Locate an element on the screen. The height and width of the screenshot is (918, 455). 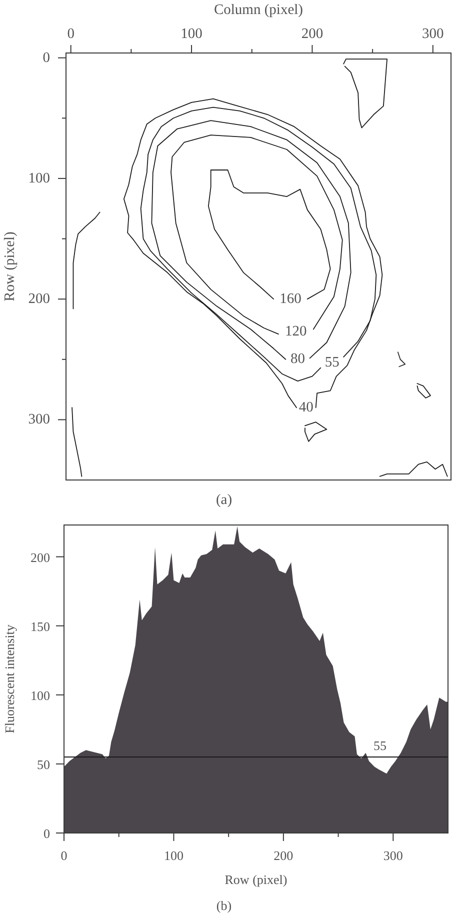
series-label: 55 is located at coordinates (332, 362).